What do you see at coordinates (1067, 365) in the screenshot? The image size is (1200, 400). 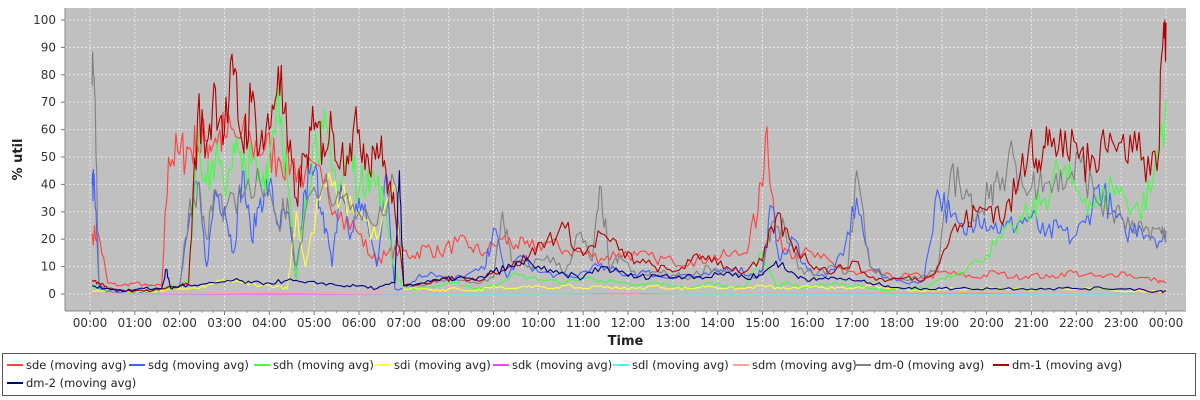 I see `legend-label: dm-1 (moving avg)` at bounding box center [1067, 365].